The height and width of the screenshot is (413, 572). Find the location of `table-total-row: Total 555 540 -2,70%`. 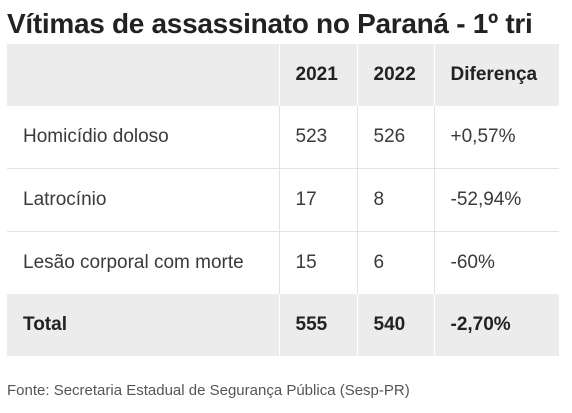

table-total-row: Total 555 540 -2,70% is located at coordinates (283, 325).